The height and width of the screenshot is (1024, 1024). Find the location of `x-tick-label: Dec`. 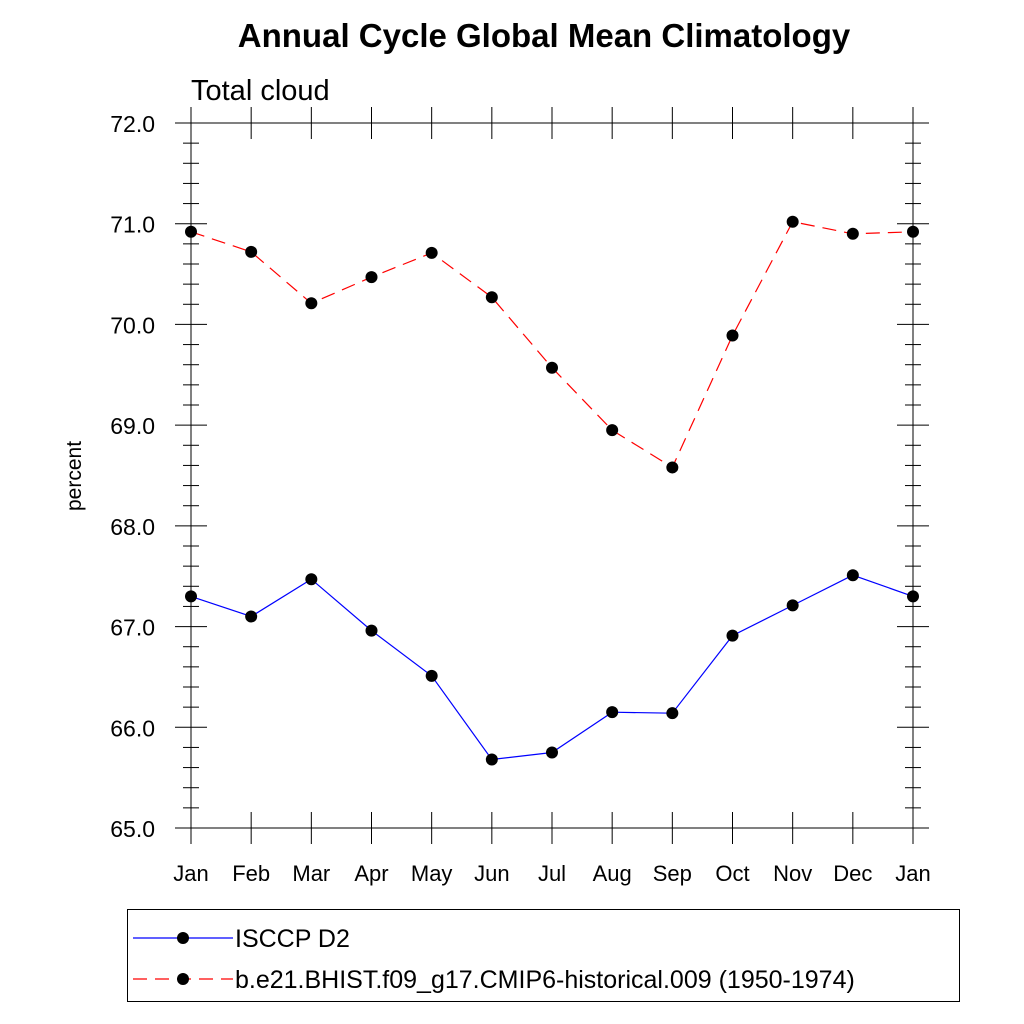

x-tick-label: Dec is located at coordinates (852, 873).